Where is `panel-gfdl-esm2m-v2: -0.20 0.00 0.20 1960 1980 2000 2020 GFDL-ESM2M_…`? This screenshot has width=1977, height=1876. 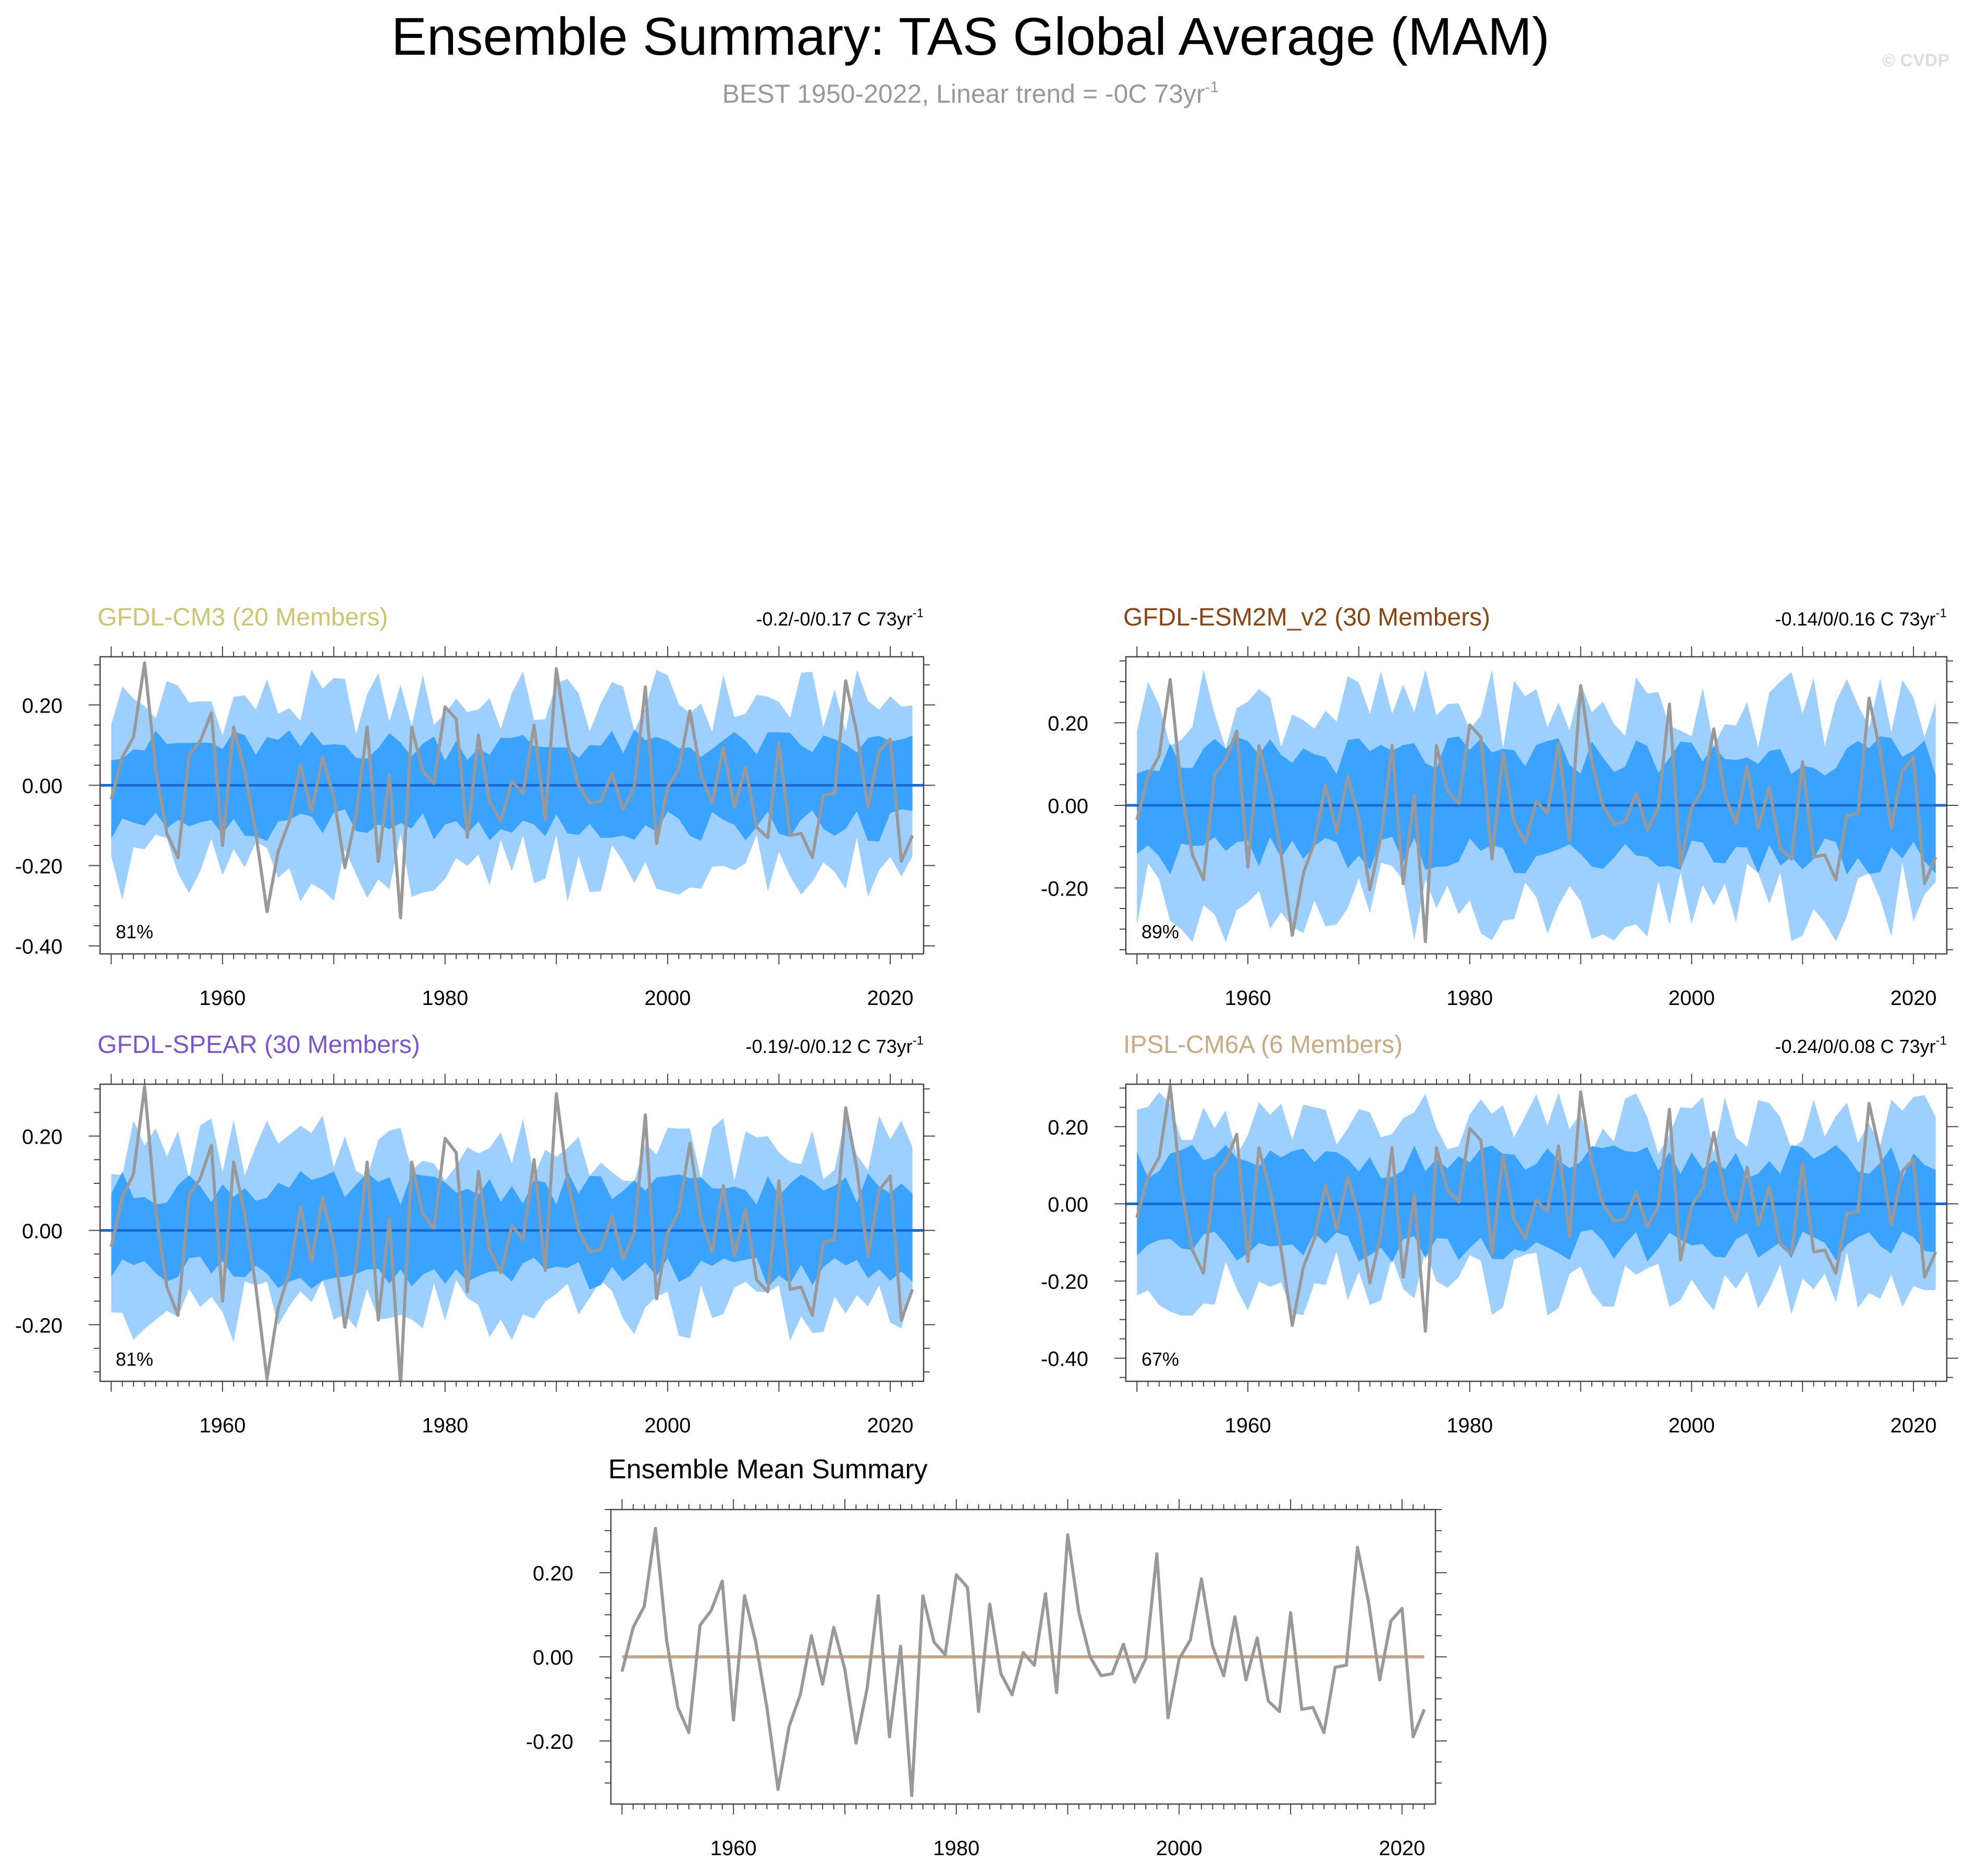
panel-gfdl-esm2m-v2: -0.20 0.00 0.20 1960 1980 2000 2020 GFDL-ESM2M_… is located at coordinates (1499, 807).